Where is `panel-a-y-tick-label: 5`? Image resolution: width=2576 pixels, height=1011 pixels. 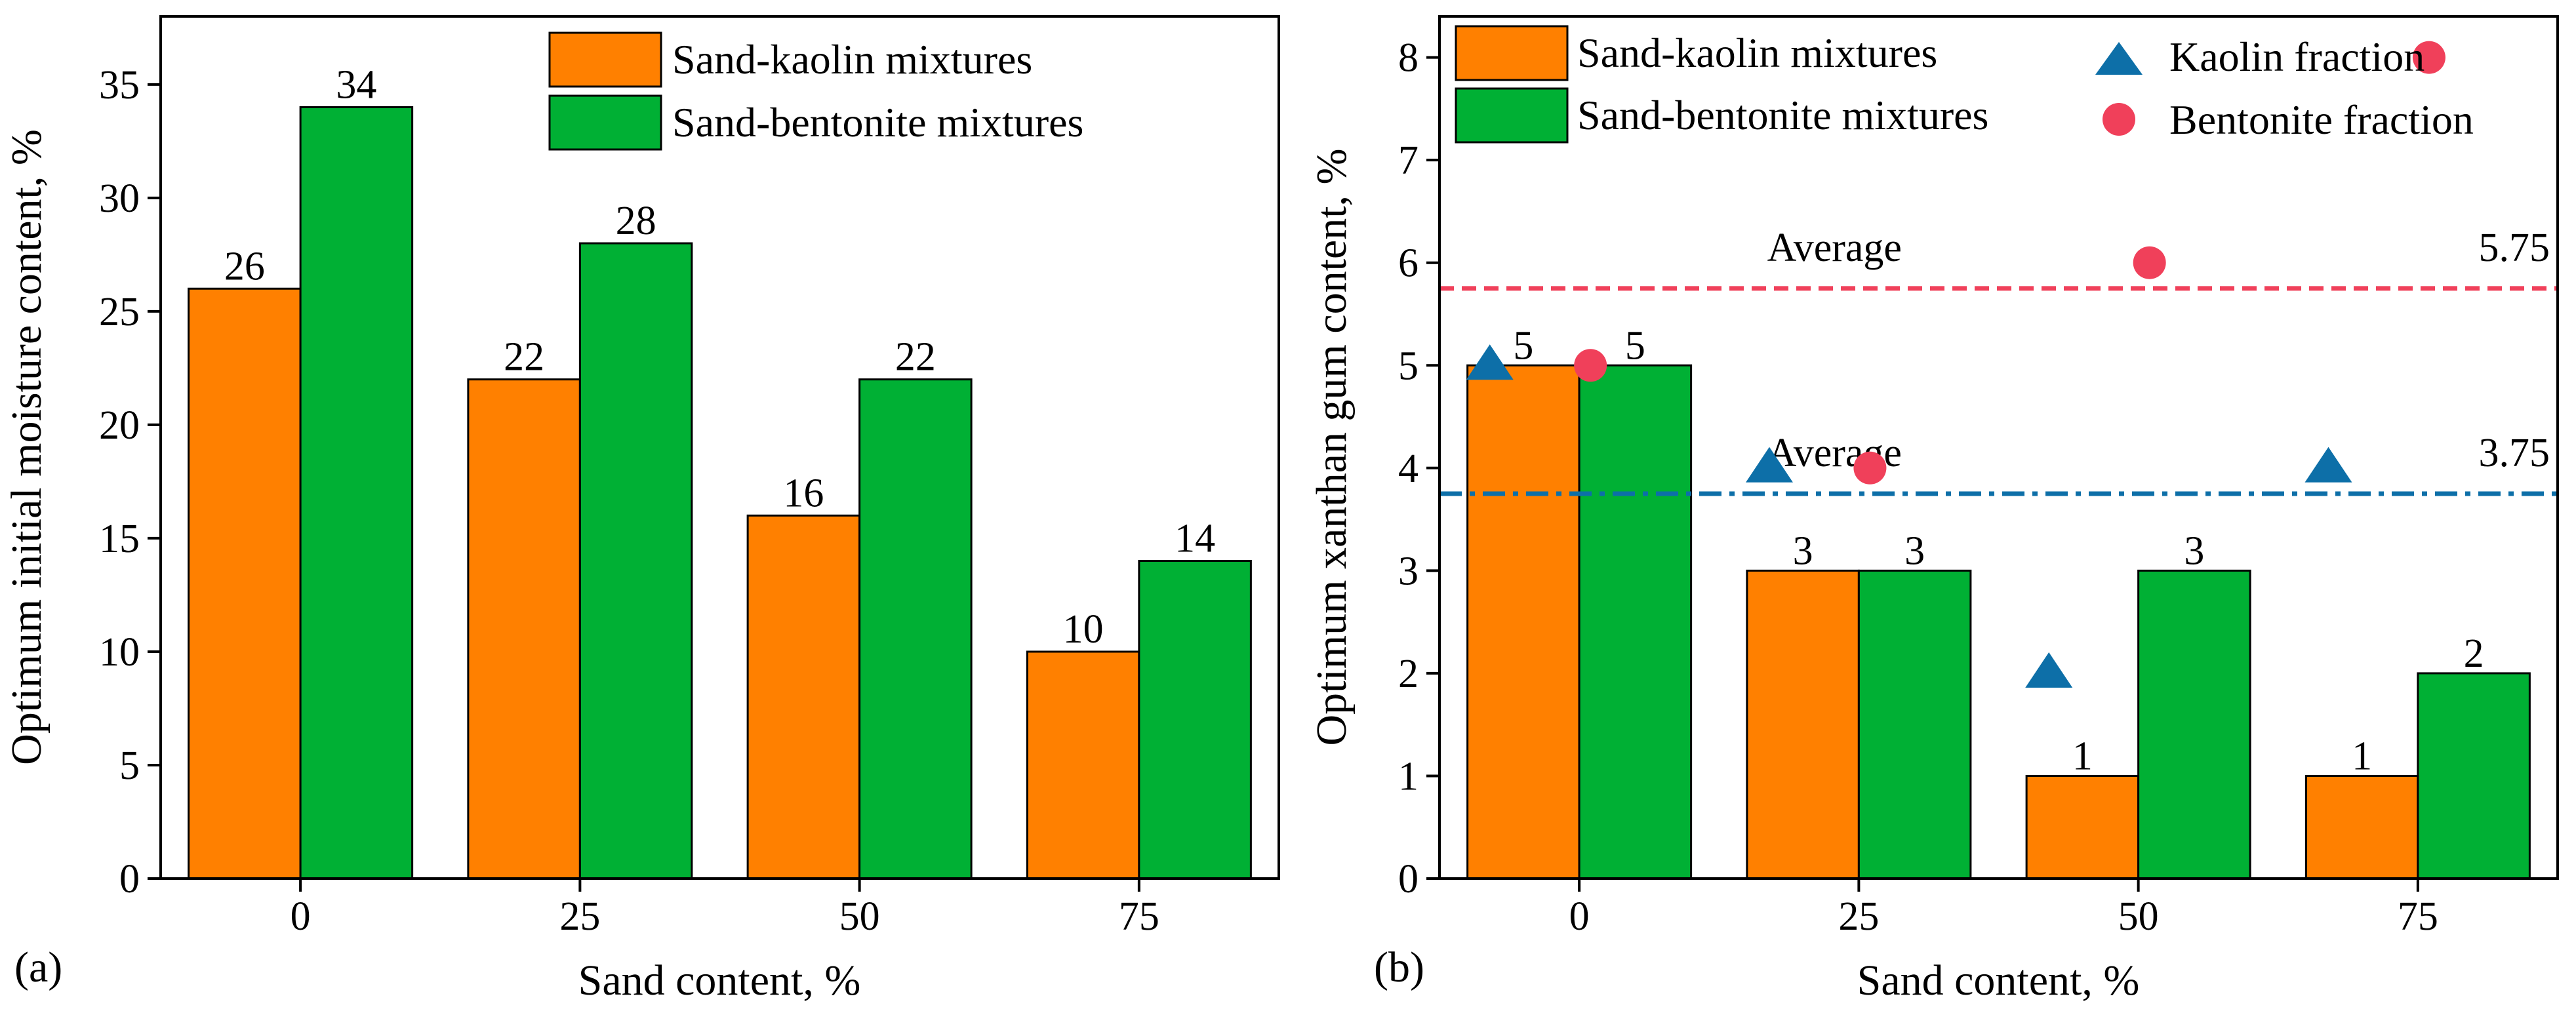 panel-a-y-tick-label: 5 is located at coordinates (129, 766).